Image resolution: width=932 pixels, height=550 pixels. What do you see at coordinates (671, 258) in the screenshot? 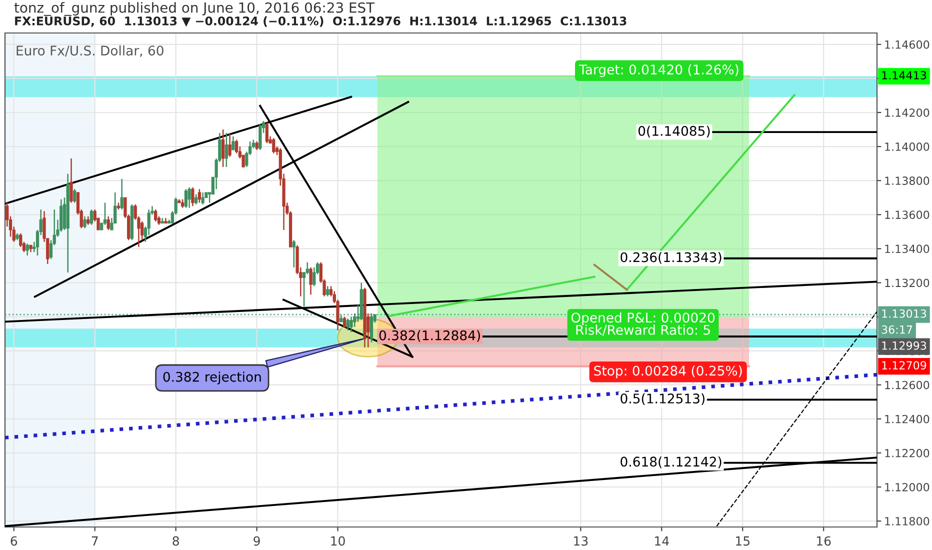
I see `annotation: 0.236(1.13343)` at bounding box center [671, 258].